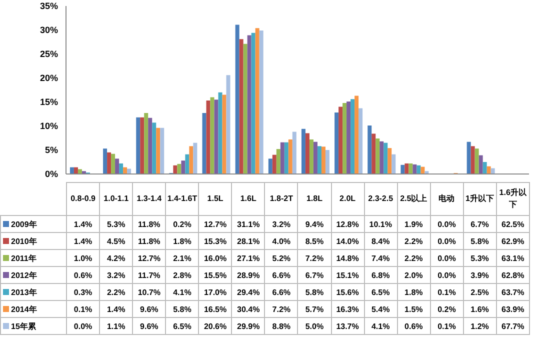 This screenshot has width=533, height=340. I want to click on data-label: 15.5%, so click(215, 275).